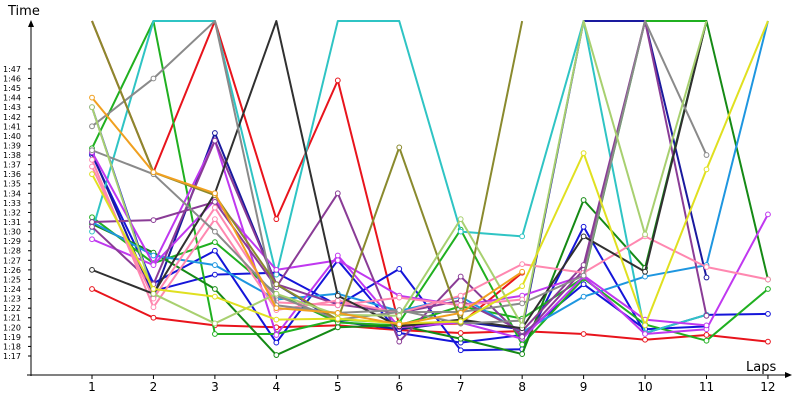  I want to click on x-tick-label: 8, so click(522, 387).